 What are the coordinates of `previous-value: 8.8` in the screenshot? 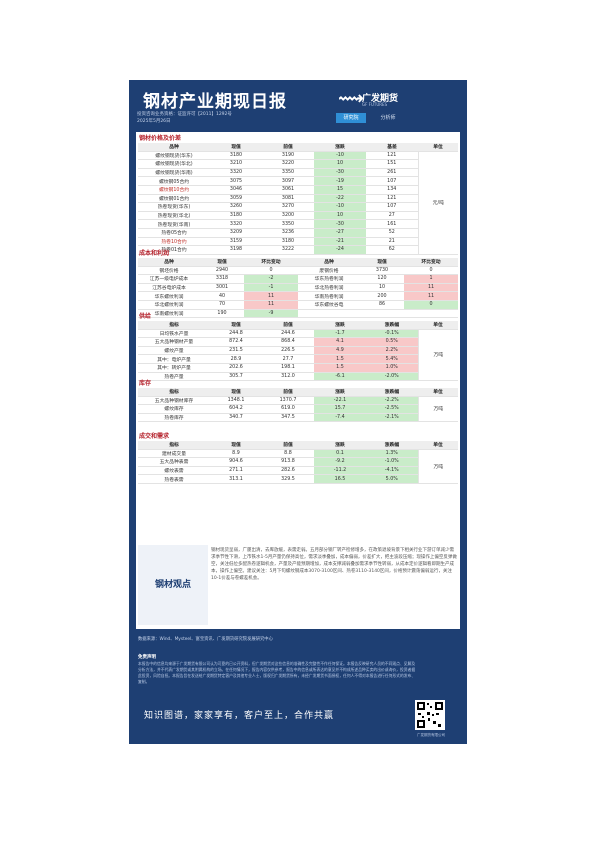 It's located at (288, 454).